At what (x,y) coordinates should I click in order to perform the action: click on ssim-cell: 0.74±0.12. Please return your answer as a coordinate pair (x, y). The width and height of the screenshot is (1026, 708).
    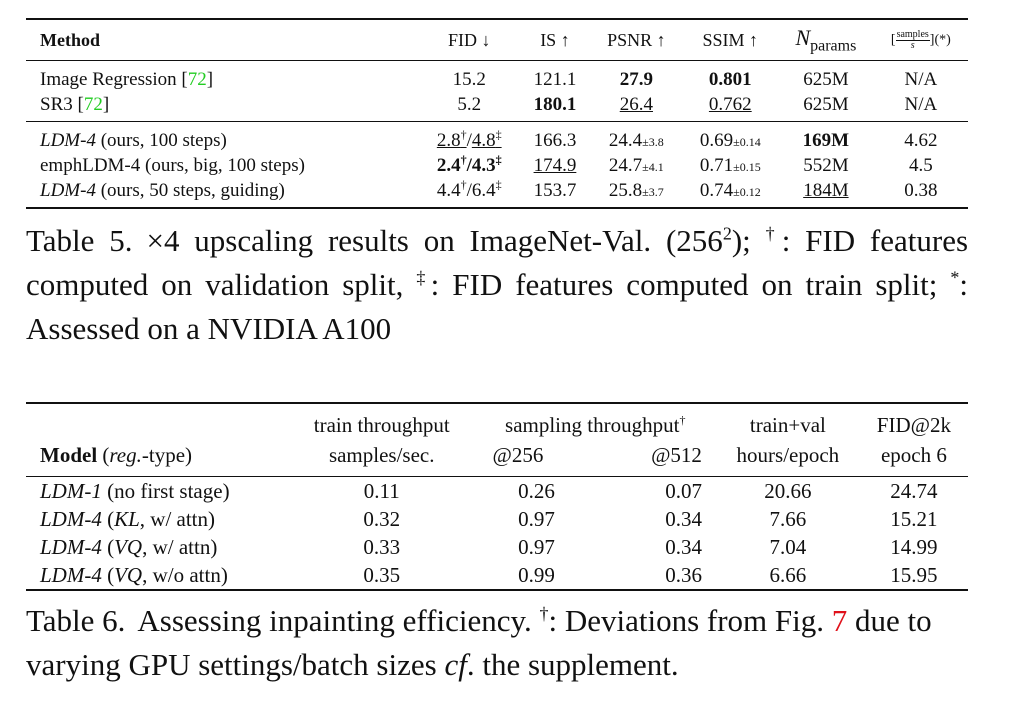
    Looking at the image, I should click on (731, 193).